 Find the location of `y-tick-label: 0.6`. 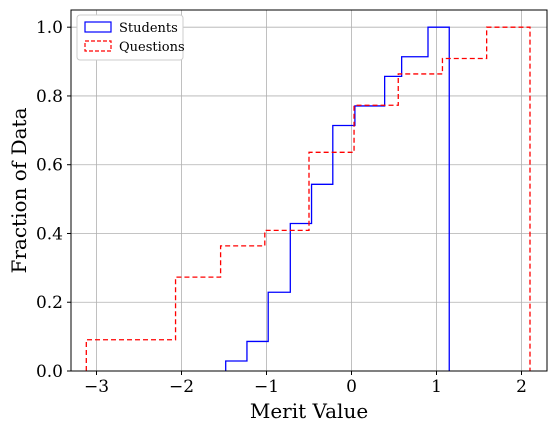

y-tick-label: 0.6 is located at coordinates (49, 166).